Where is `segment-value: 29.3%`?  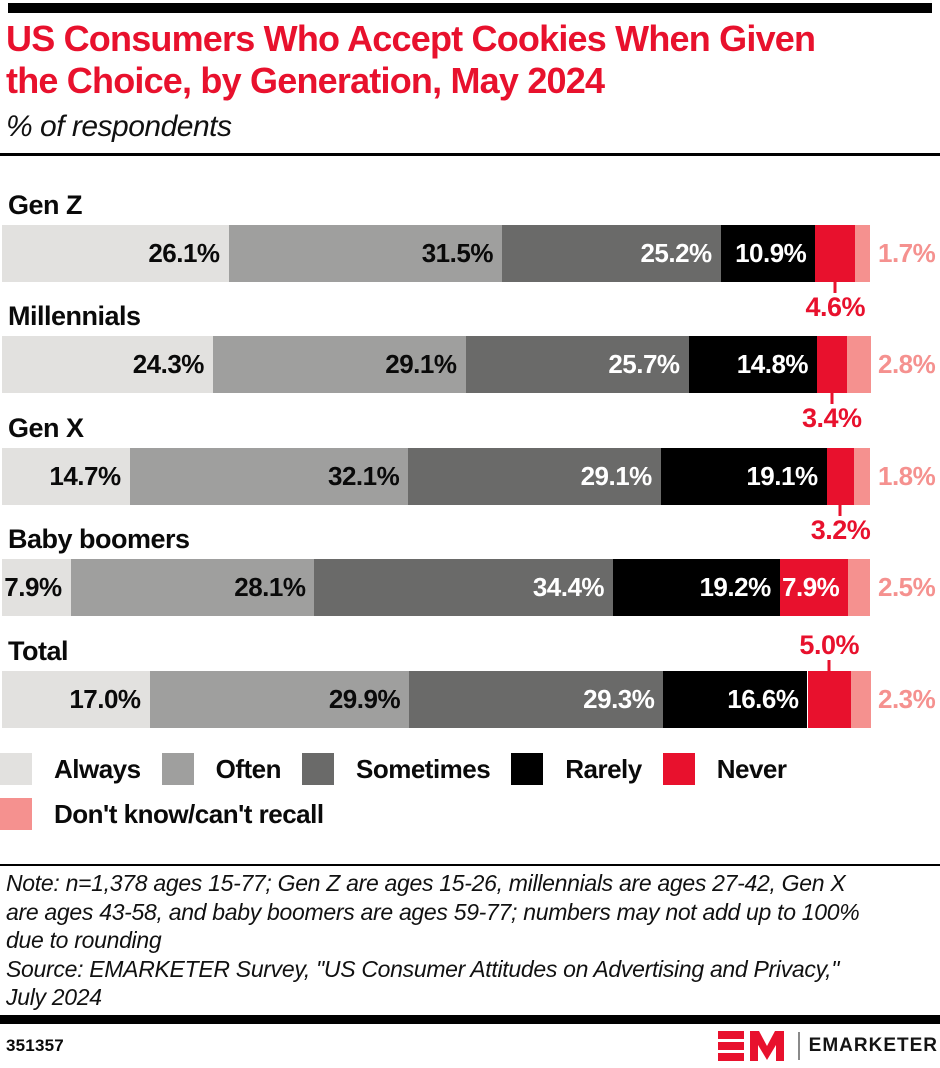
segment-value: 29.3% is located at coordinates (619, 698).